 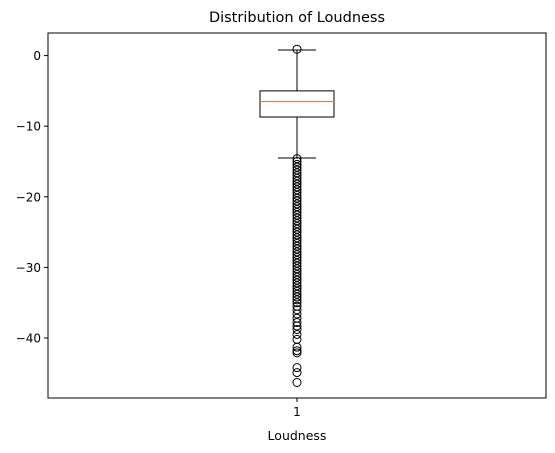 What do you see at coordinates (37, 56) in the screenshot?
I see `y-tick-label: 0` at bounding box center [37, 56].